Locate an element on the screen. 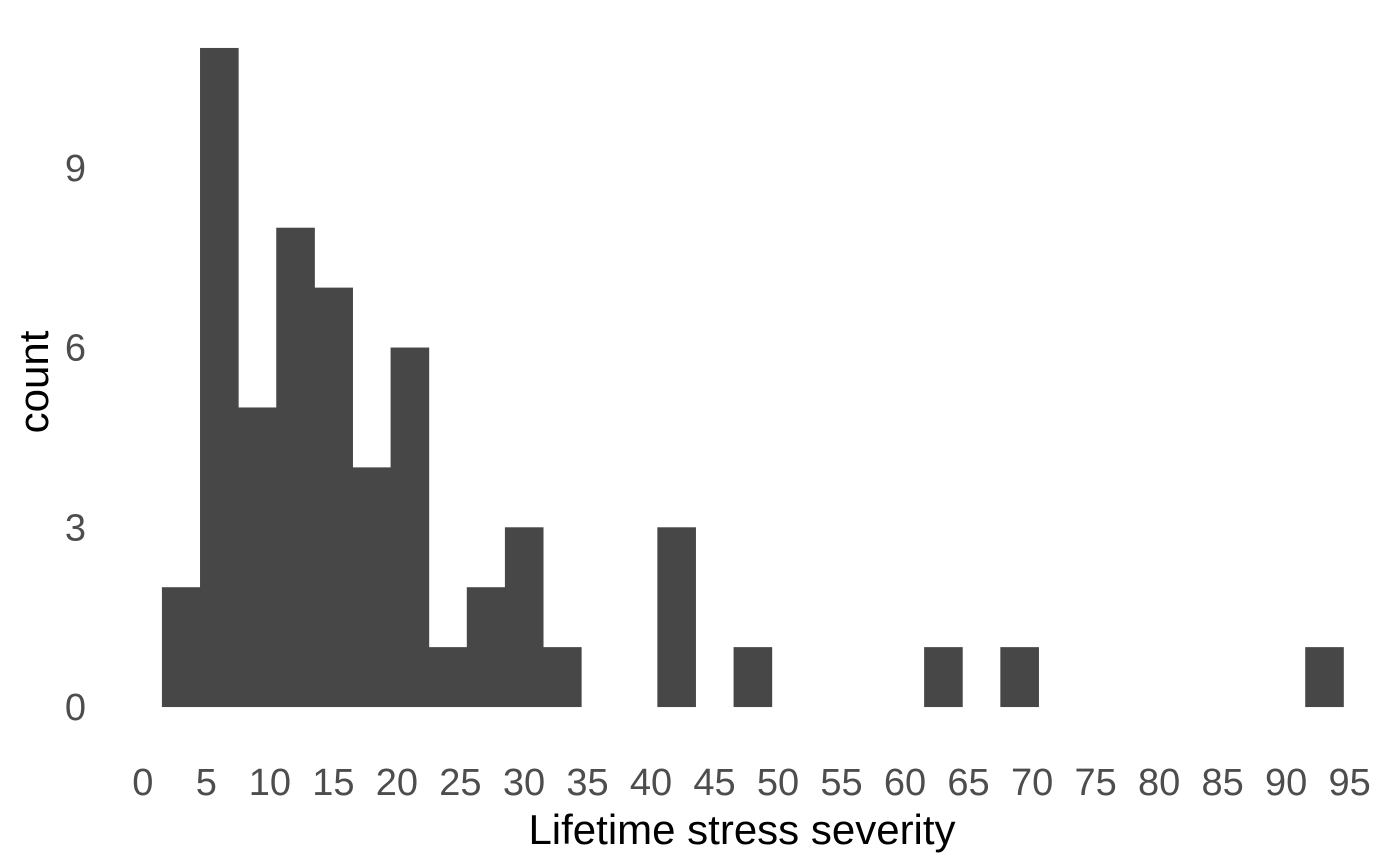 The height and width of the screenshot is (865, 1400). x-tick-label-7: 35 is located at coordinates (587, 783).